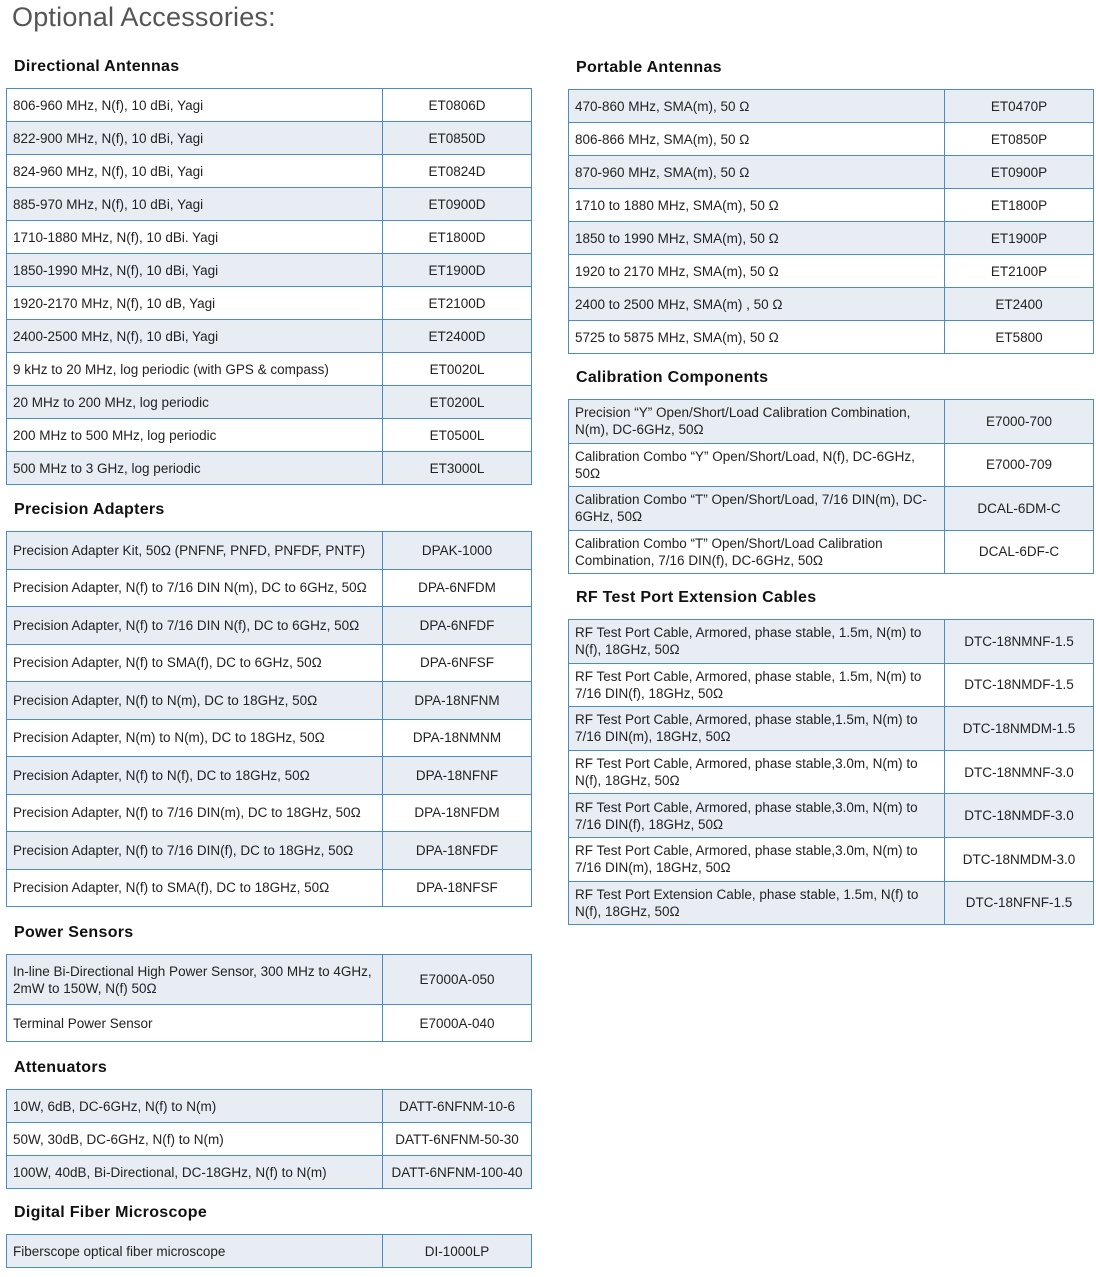 The height and width of the screenshot is (1277, 1096). Describe the element at coordinates (756, 304) in the screenshot. I see `description-cell: 2400 to 2500 MHz, SMA(m) , 50 Ω` at that location.